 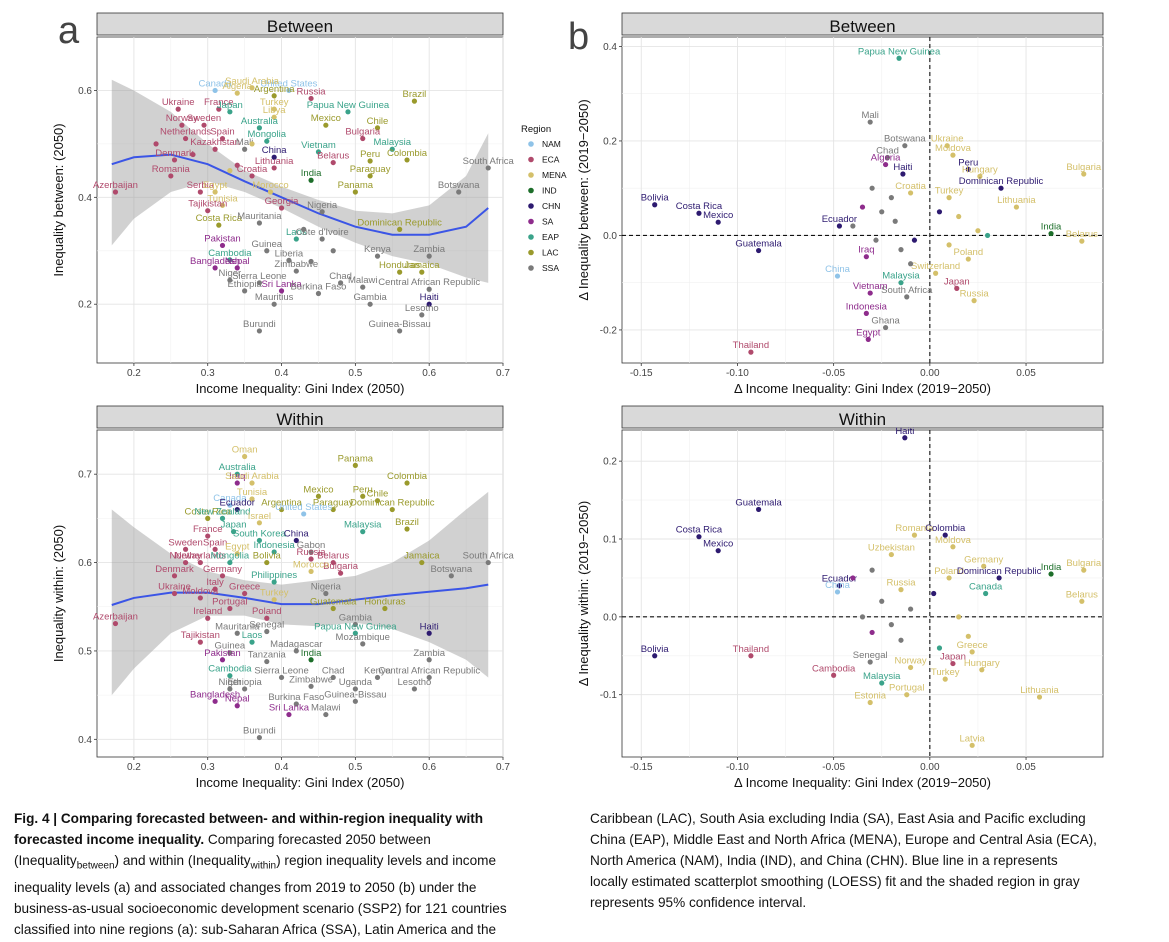 I want to click on legend-key-eap, so click(x=531, y=237).